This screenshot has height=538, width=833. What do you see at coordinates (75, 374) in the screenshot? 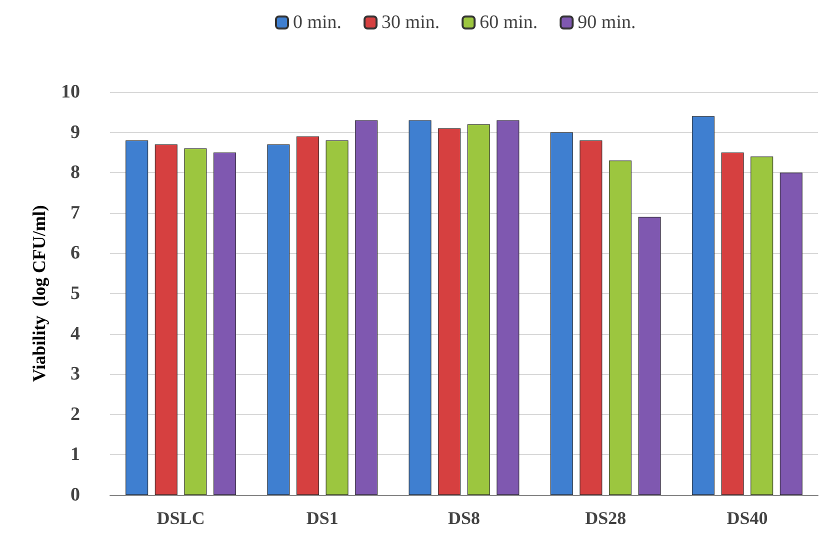
I see `y-tick-label: 3` at bounding box center [75, 374].